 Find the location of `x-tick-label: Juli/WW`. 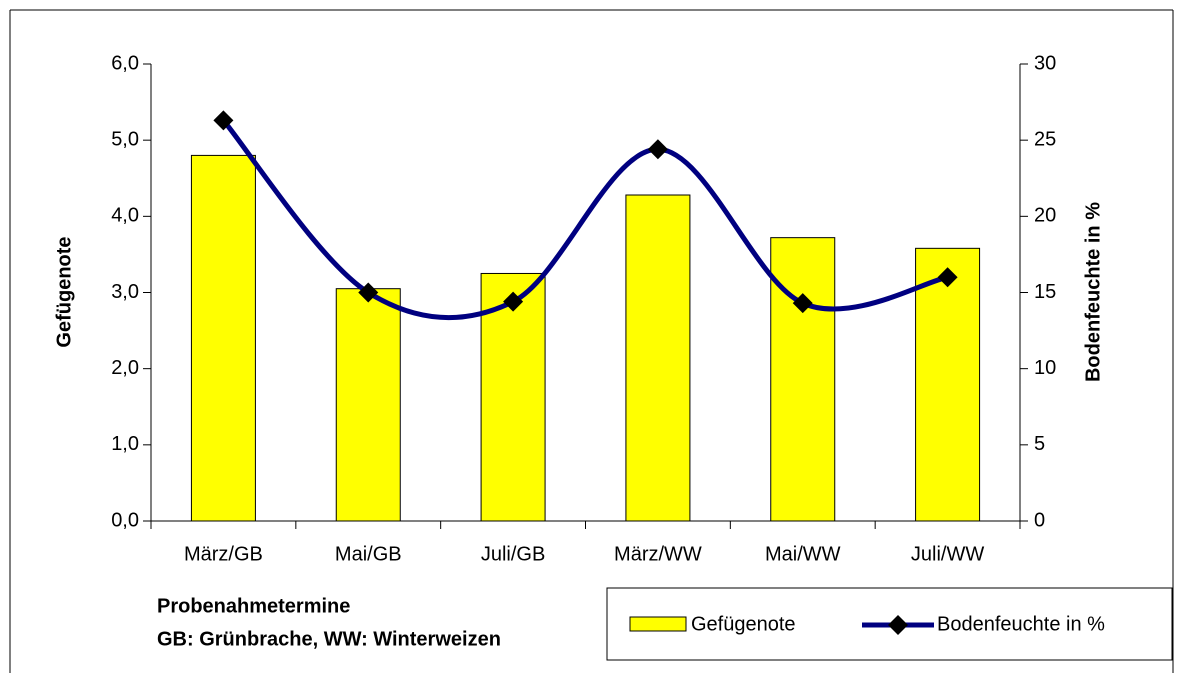

x-tick-label: Juli/WW is located at coordinates (947, 554).